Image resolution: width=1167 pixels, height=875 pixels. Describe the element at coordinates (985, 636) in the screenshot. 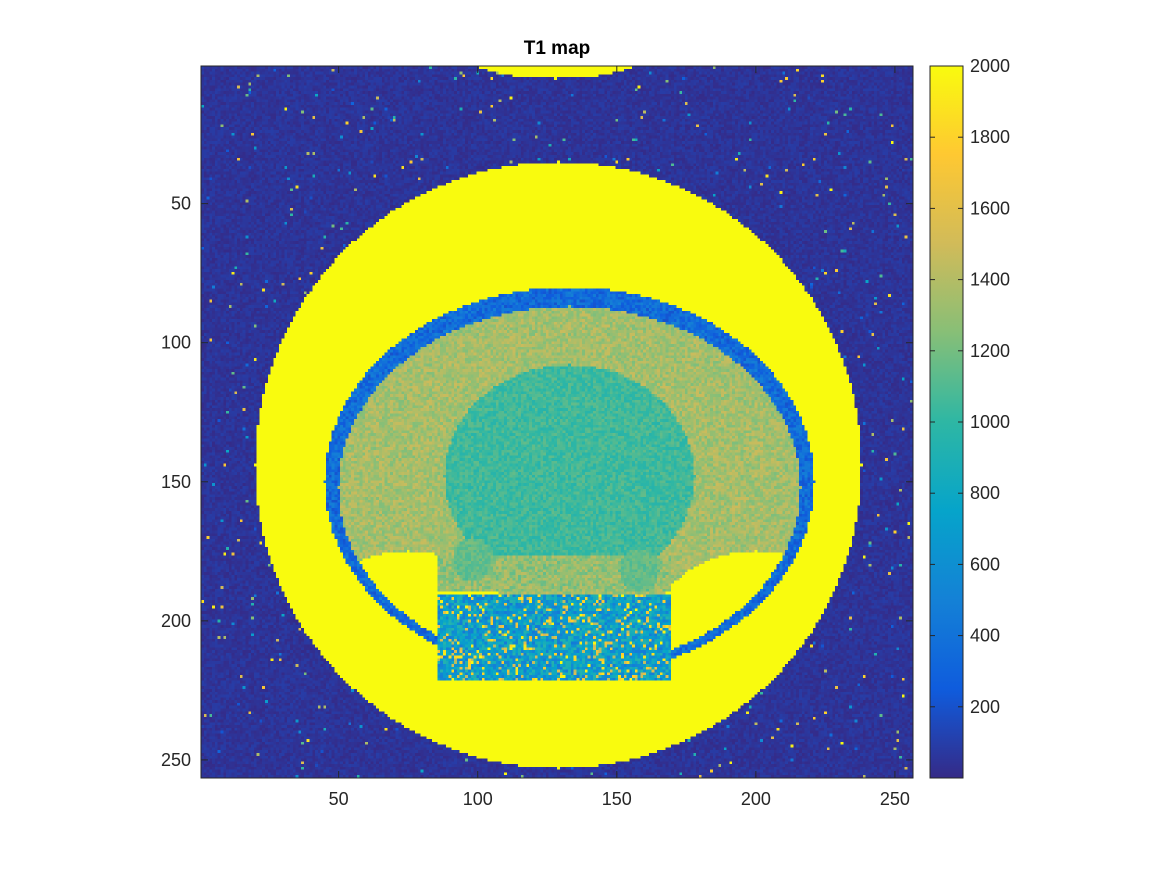

I see `colorbar-tick-label: 400` at that location.